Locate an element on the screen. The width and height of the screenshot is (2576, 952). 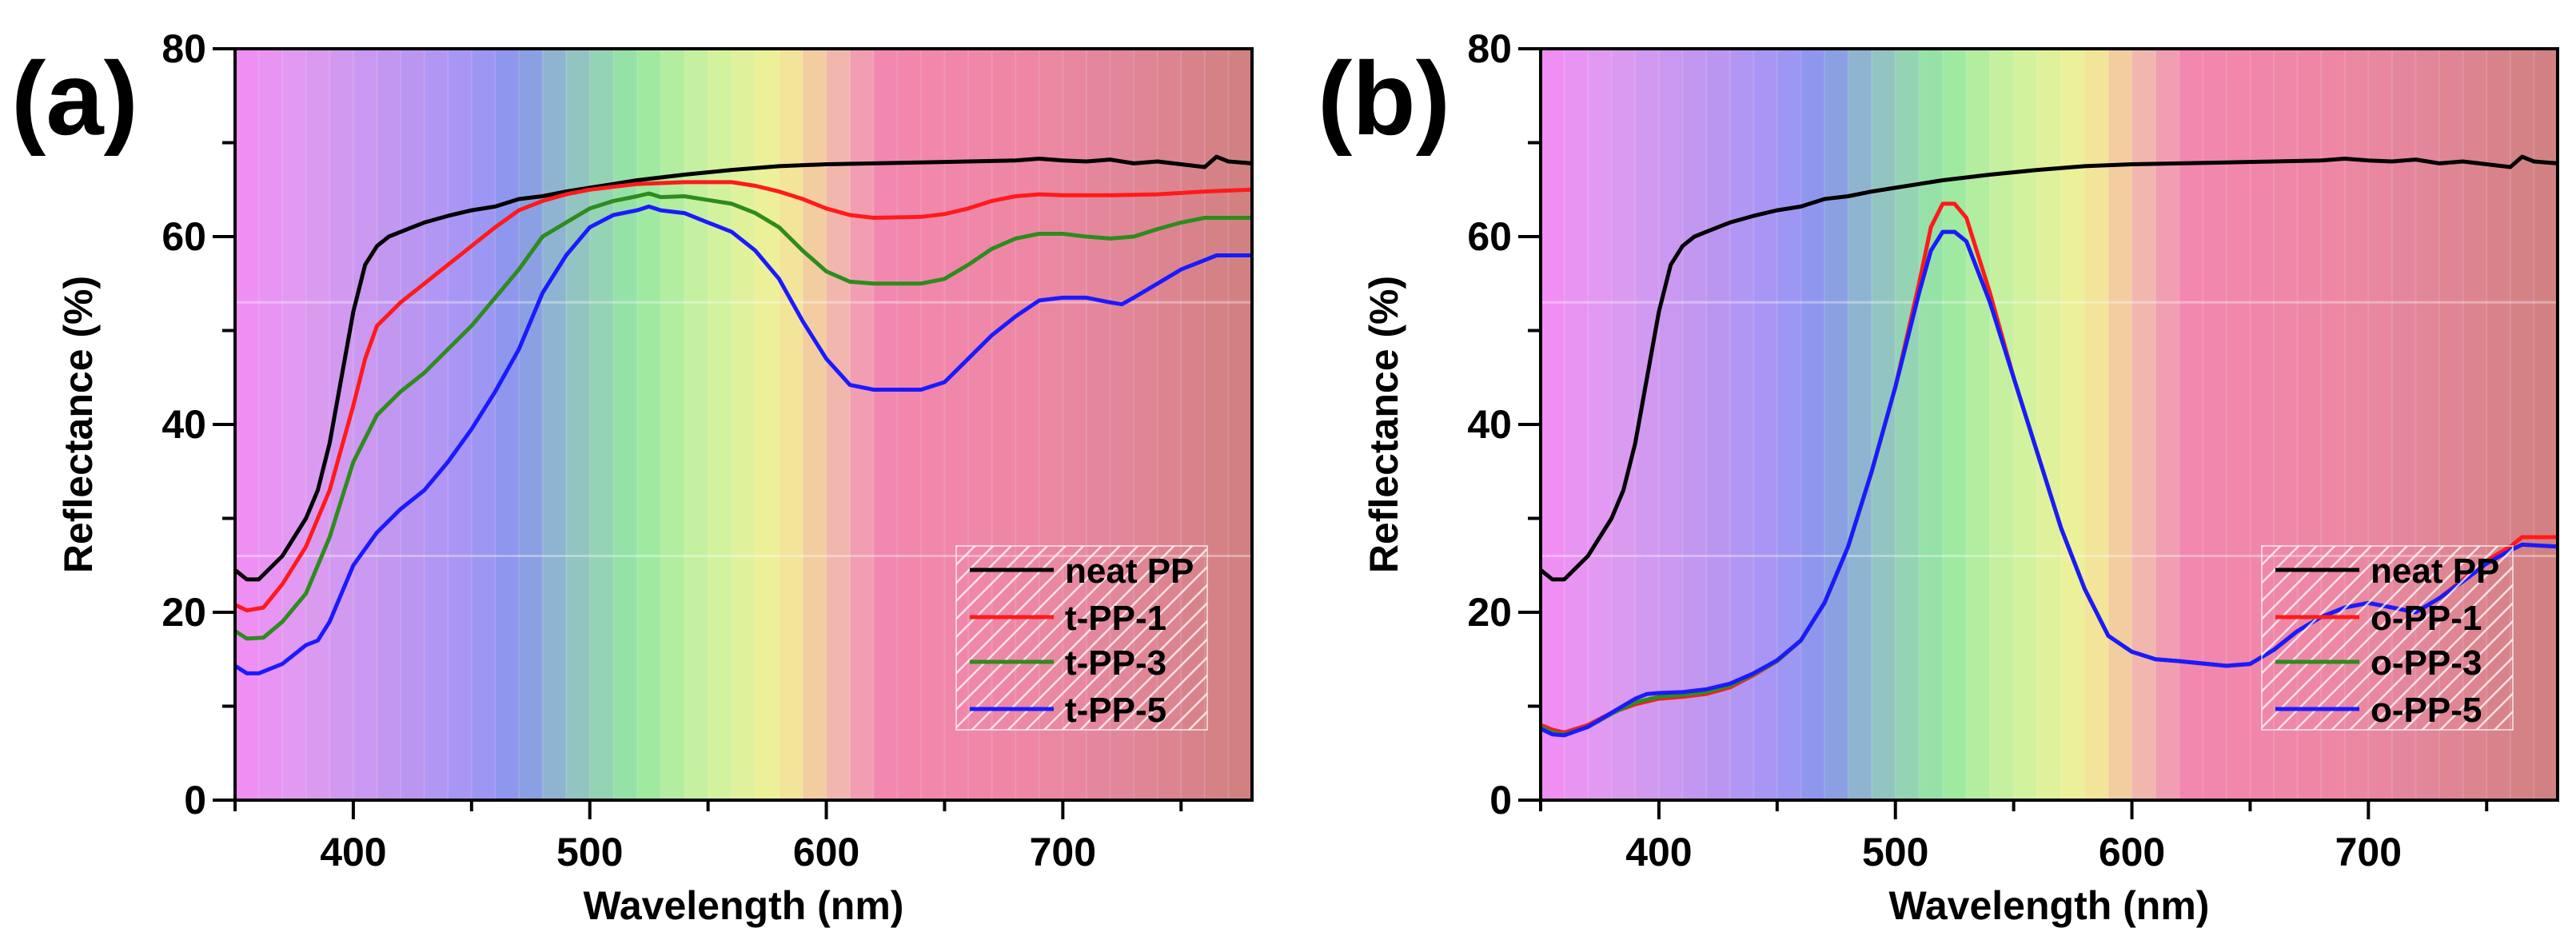
legend: neat PP t-PP-1 t-PP-3 t-PP-5 is located at coordinates (1081, 638).